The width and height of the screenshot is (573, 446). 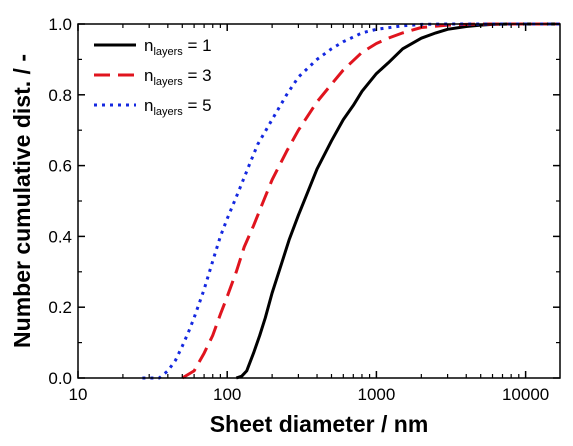 I want to click on y-tick-label: 0.8, so click(x=60, y=95).